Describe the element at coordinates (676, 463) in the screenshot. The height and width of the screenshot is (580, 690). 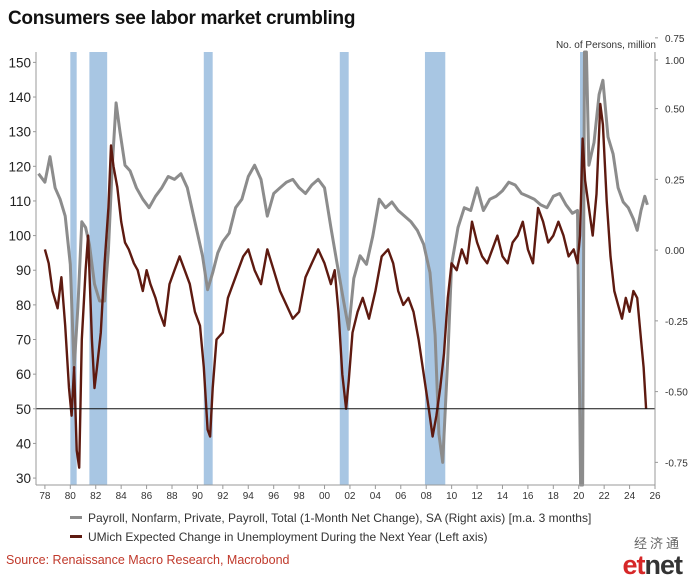
I see `right-tick-label: -0.75` at that location.